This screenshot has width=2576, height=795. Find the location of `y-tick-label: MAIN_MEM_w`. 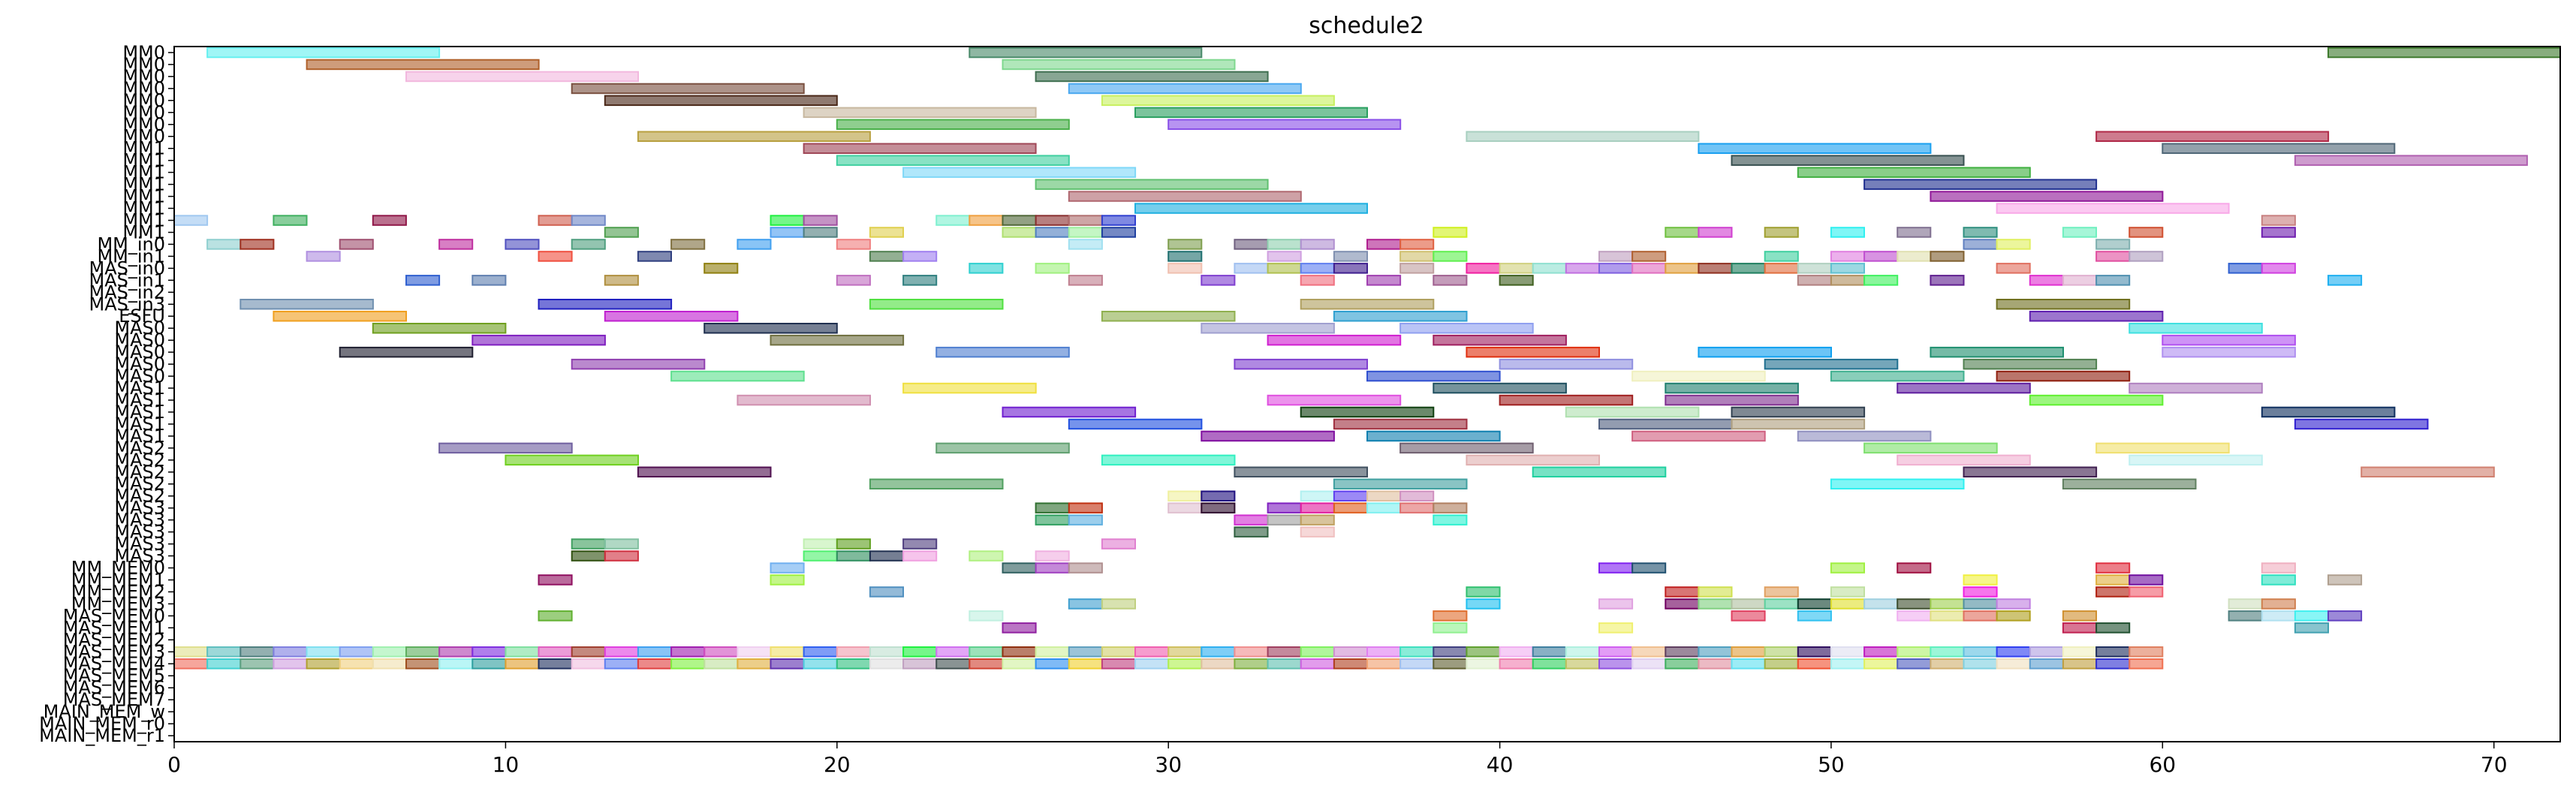

y-tick-label: MAIN_MEM_w is located at coordinates (104, 711).